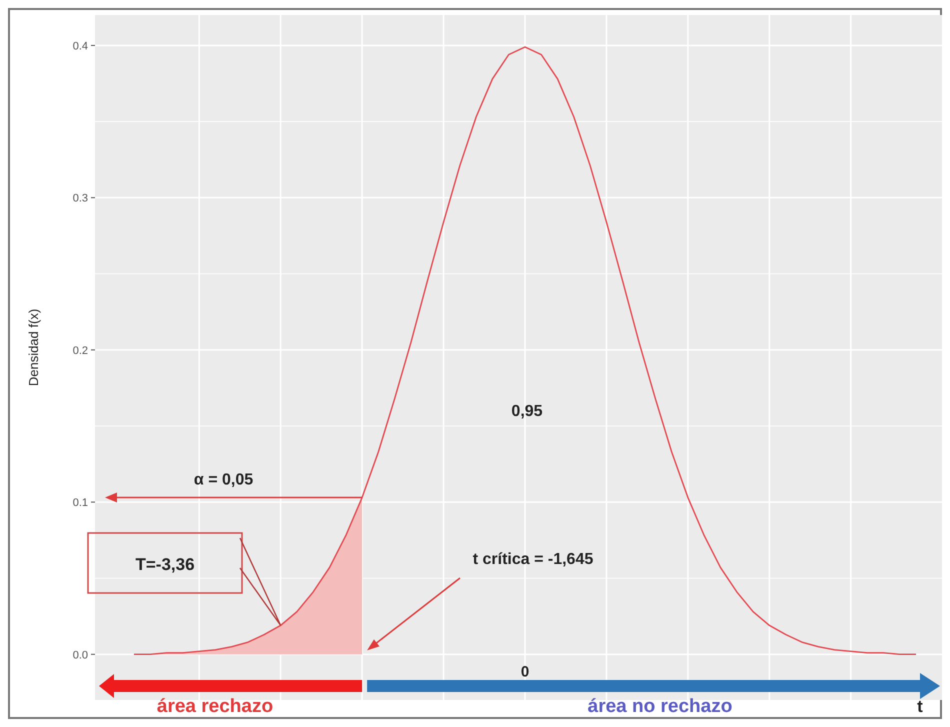 The width and height of the screenshot is (950, 727). I want to click on annotation: 0, so click(525, 671).